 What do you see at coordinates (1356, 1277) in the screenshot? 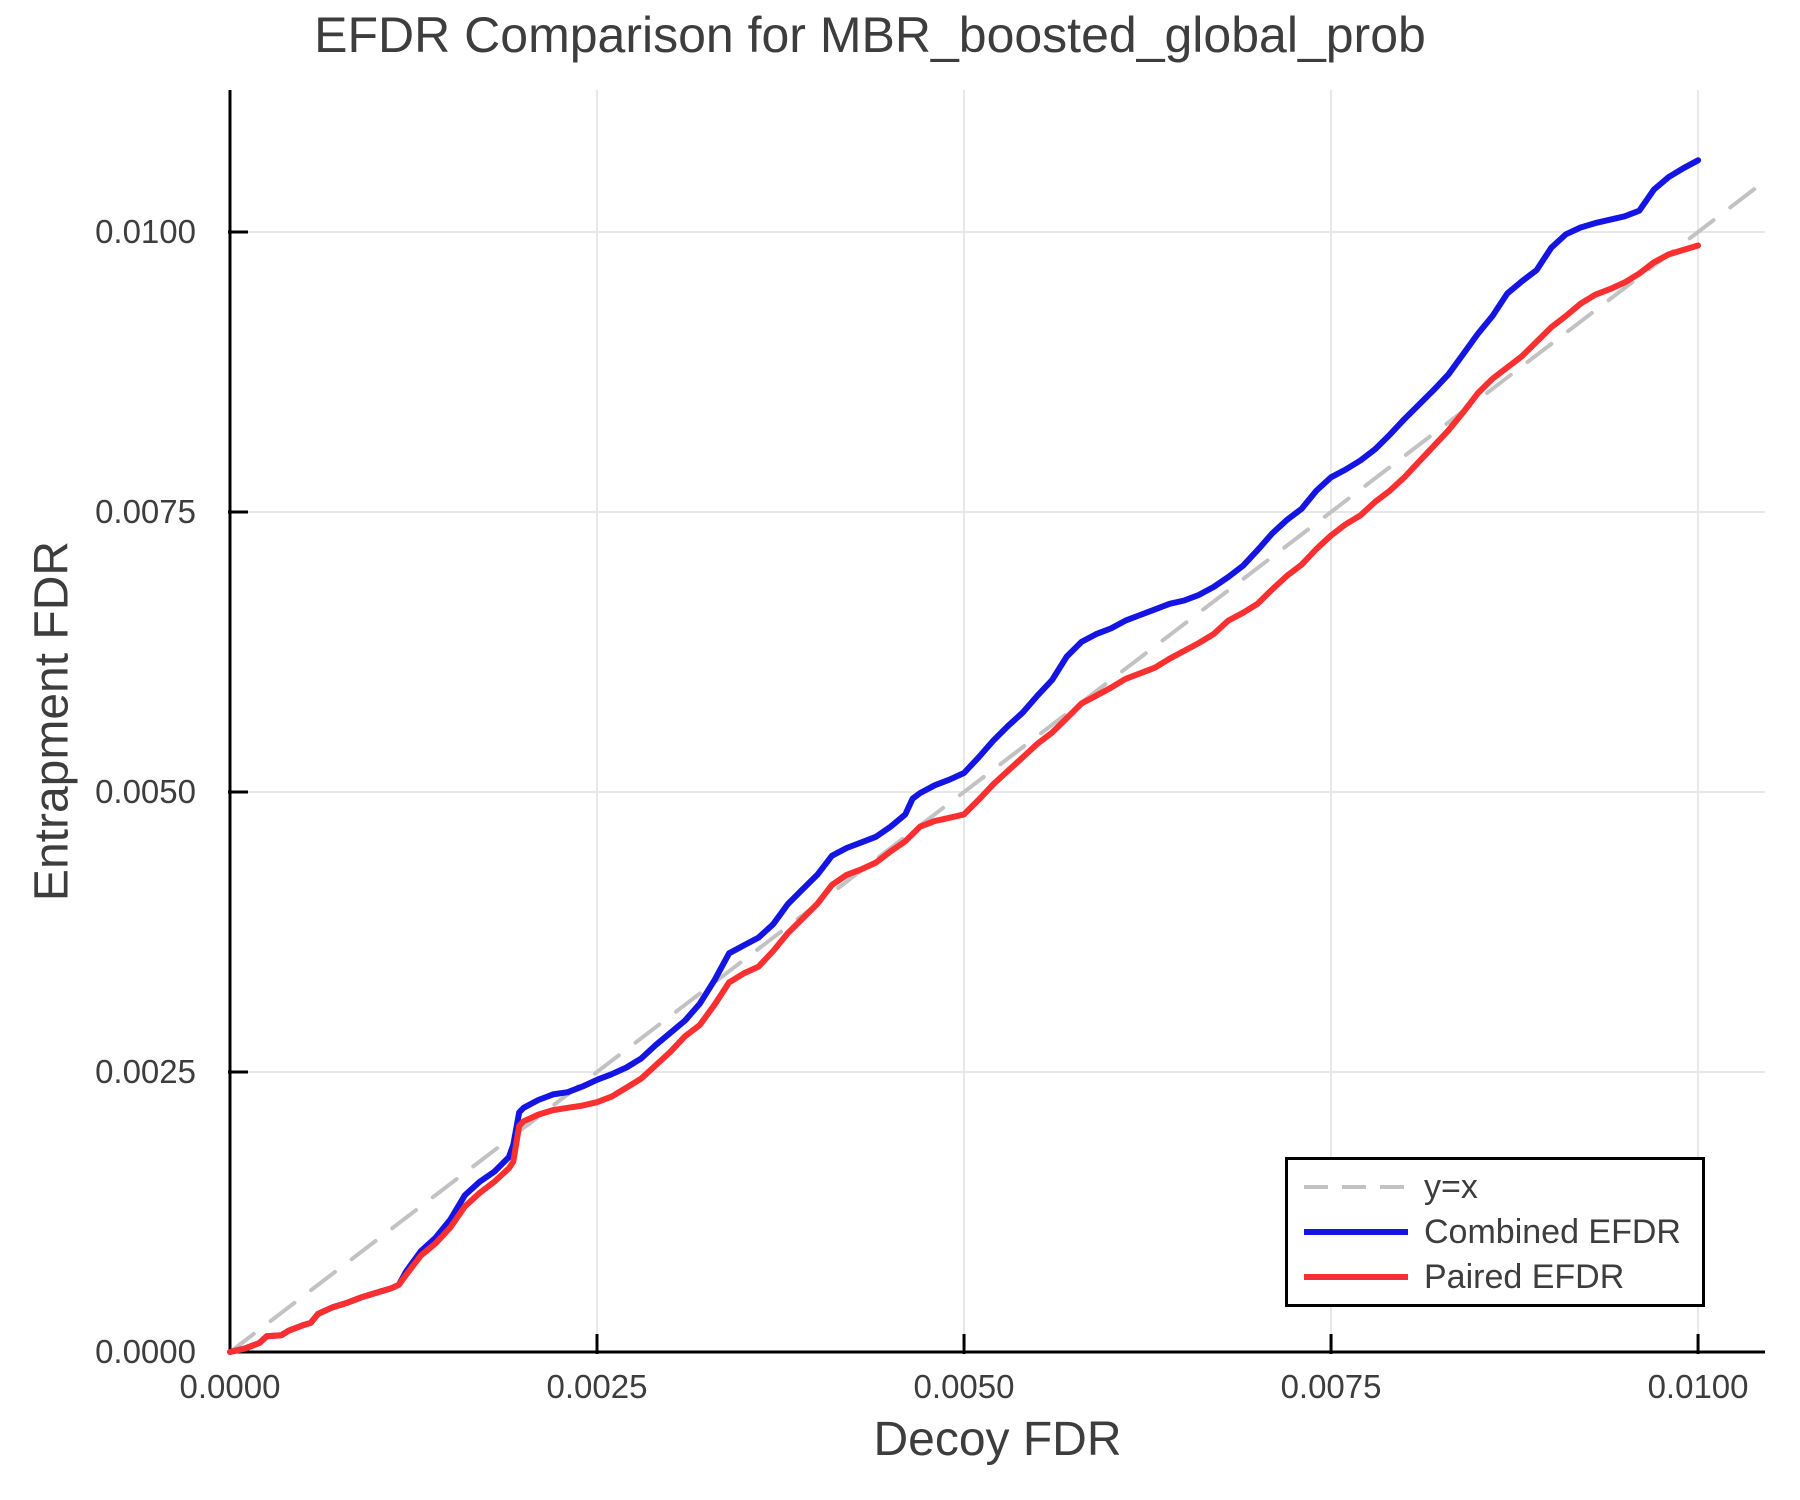
I see `legend-red-line-swatch` at bounding box center [1356, 1277].